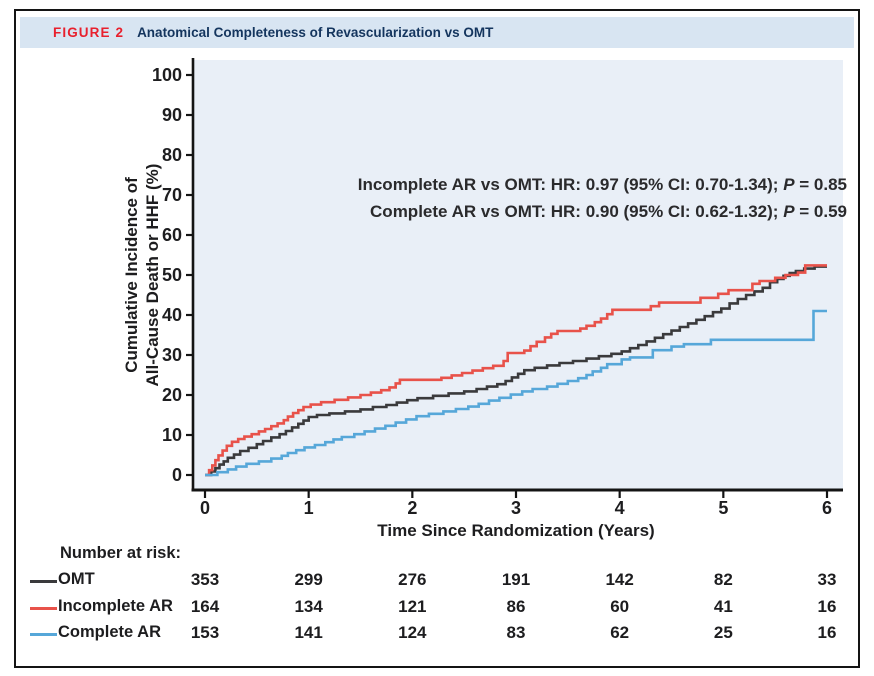 Image resolution: width=874 pixels, height=676 pixels. Describe the element at coordinates (171, 115) in the screenshot. I see `y-tick-label: 90` at that location.